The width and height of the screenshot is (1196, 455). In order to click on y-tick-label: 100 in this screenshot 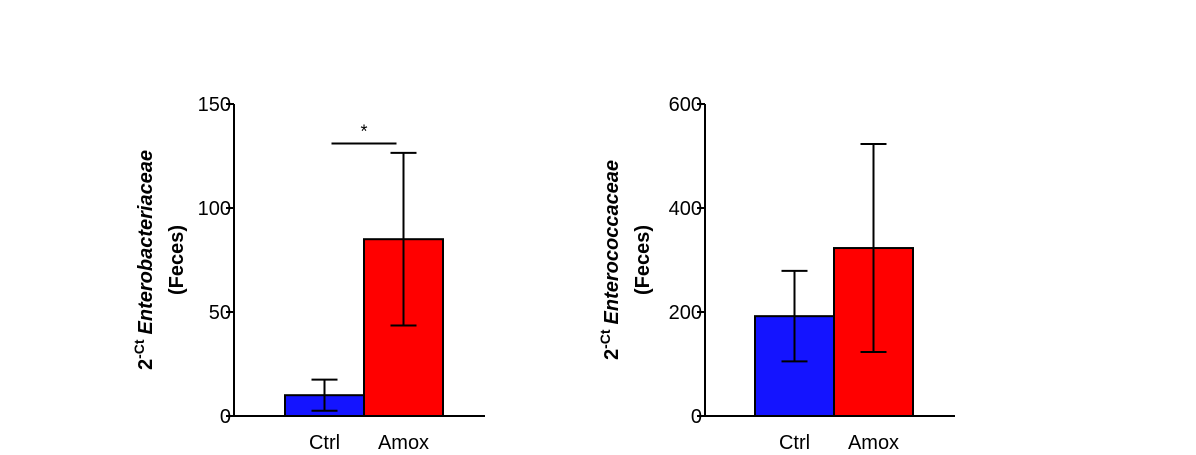, I will do `click(214, 209)`.